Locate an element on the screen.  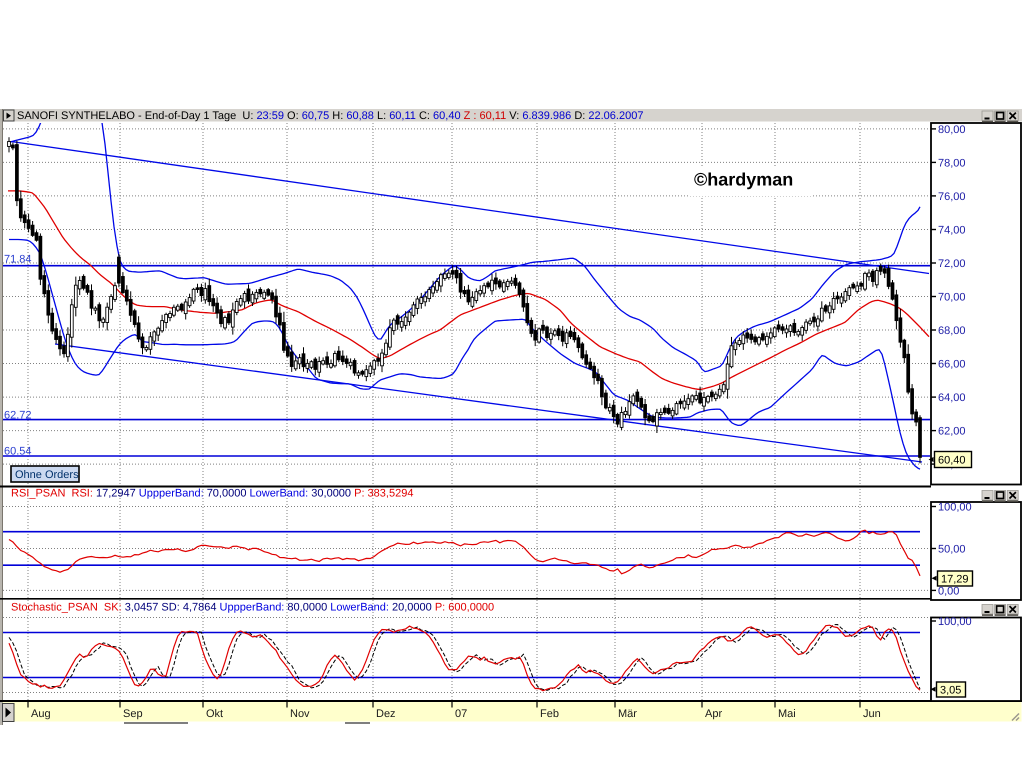
svg-text: Ohne Orders is located at coordinates (47, 475).